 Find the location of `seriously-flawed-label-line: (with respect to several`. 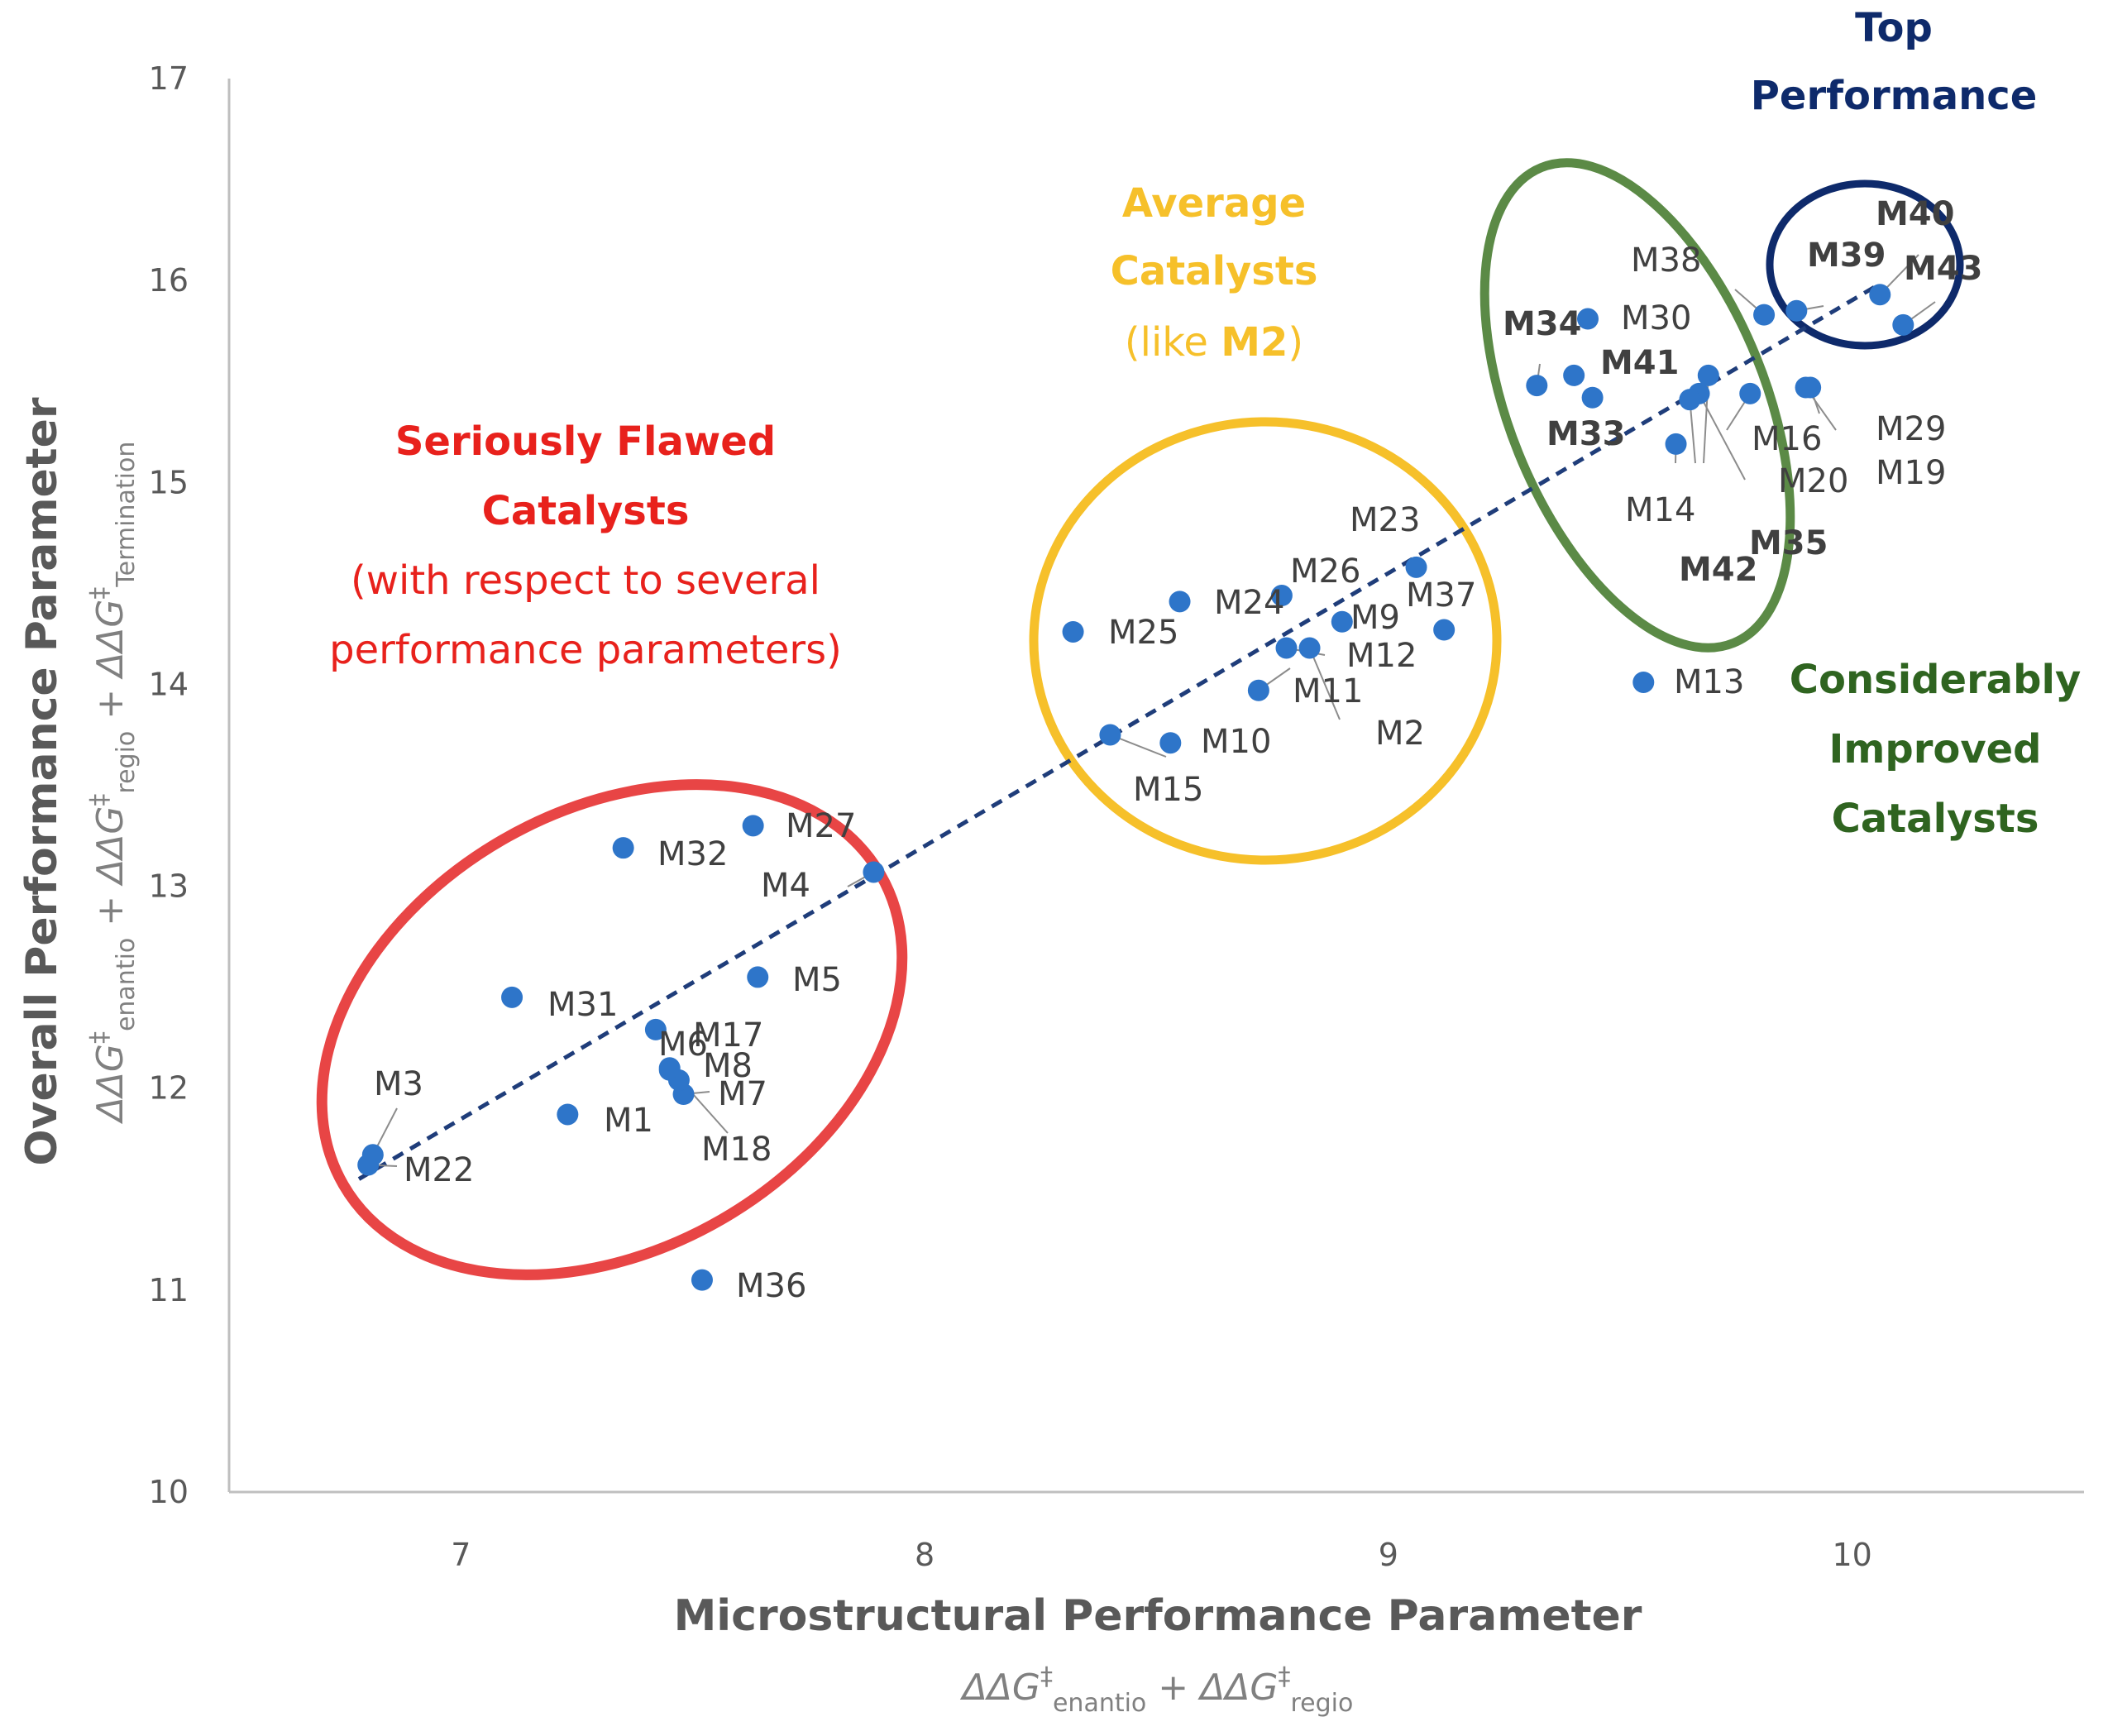

seriously-flawed-label-line: (with respect to several is located at coordinates (585, 580).